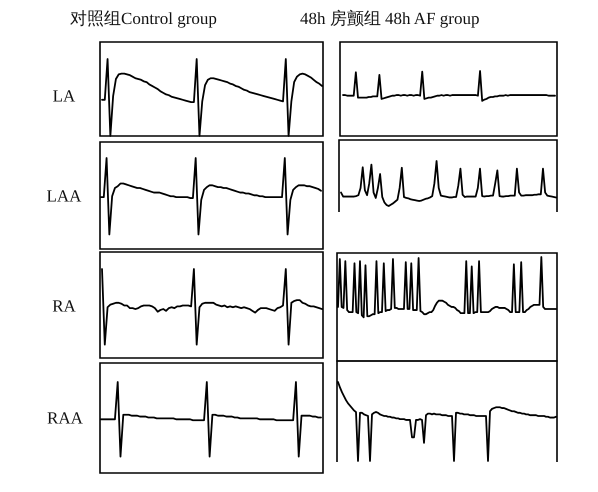  I want to click on ylabel: LA, so click(64, 96).